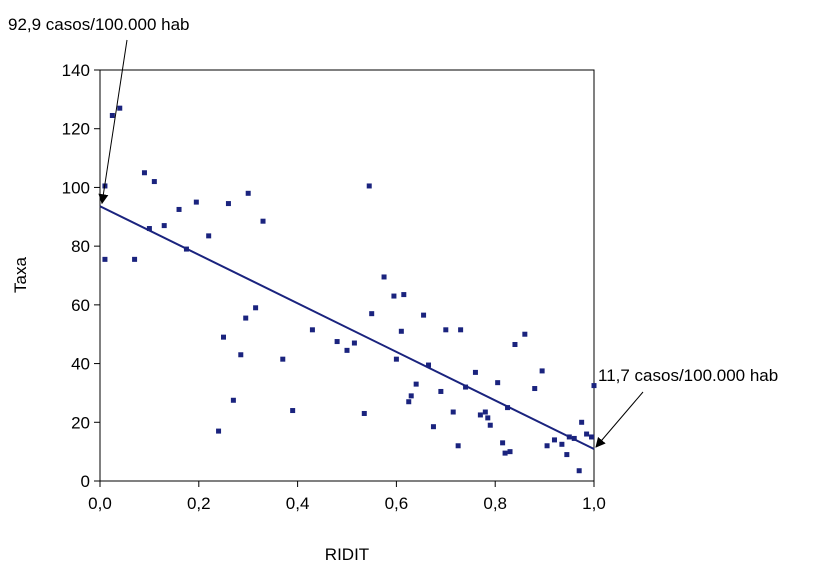 The height and width of the screenshot is (563, 831). What do you see at coordinates (80, 246) in the screenshot?
I see `y-tick-label: 80` at bounding box center [80, 246].